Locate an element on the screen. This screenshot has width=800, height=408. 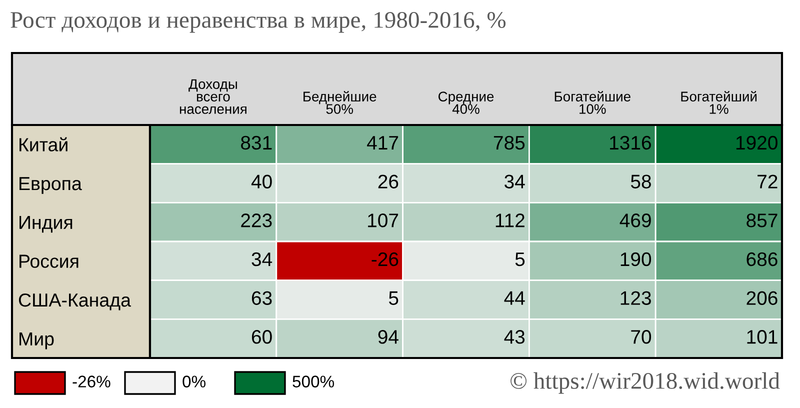
data-label: 63 is located at coordinates (262, 298).